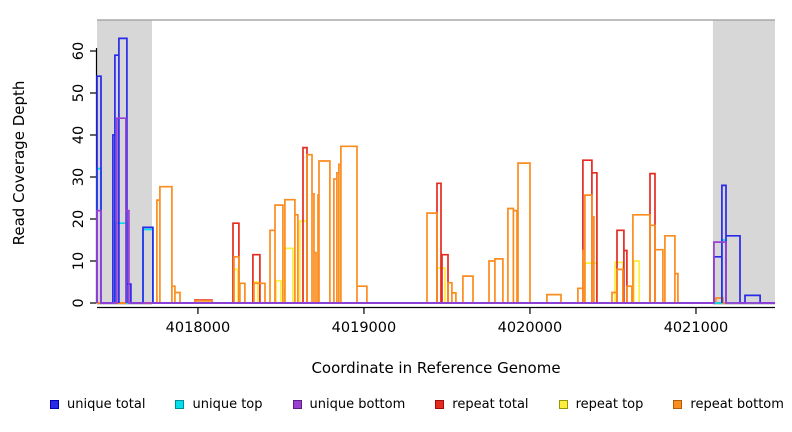  I want to click on y-tick-label: 0, so click(79, 302).